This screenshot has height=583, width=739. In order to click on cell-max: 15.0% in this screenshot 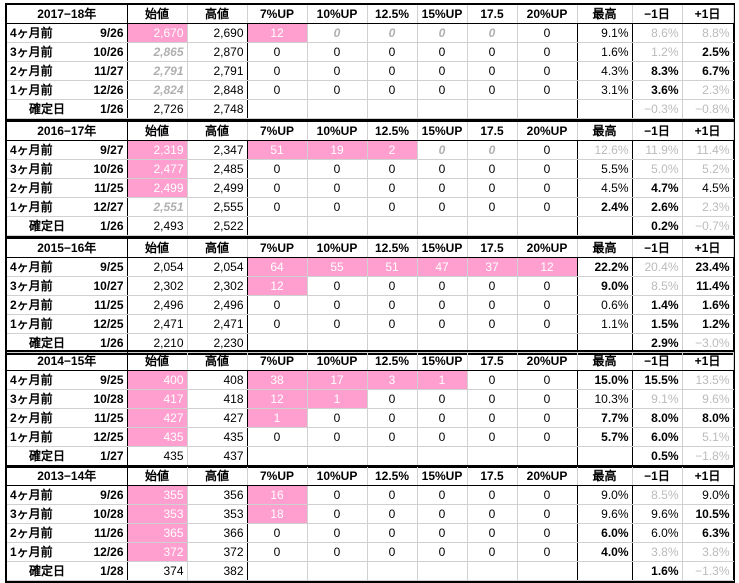, I will do `click(605, 380)`.